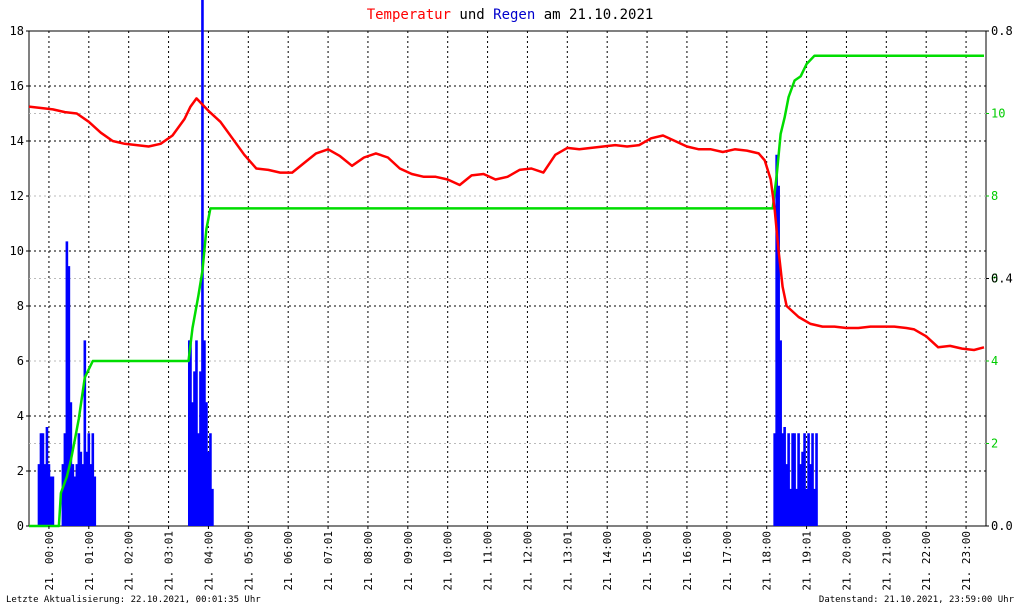 Image resolution: width=1020 pixels, height=606 pixels. Describe the element at coordinates (917, 600) in the screenshot. I see `footer-data-status: Datenstand: 21.10.2021, 23:59:00 Uhr` at that location.